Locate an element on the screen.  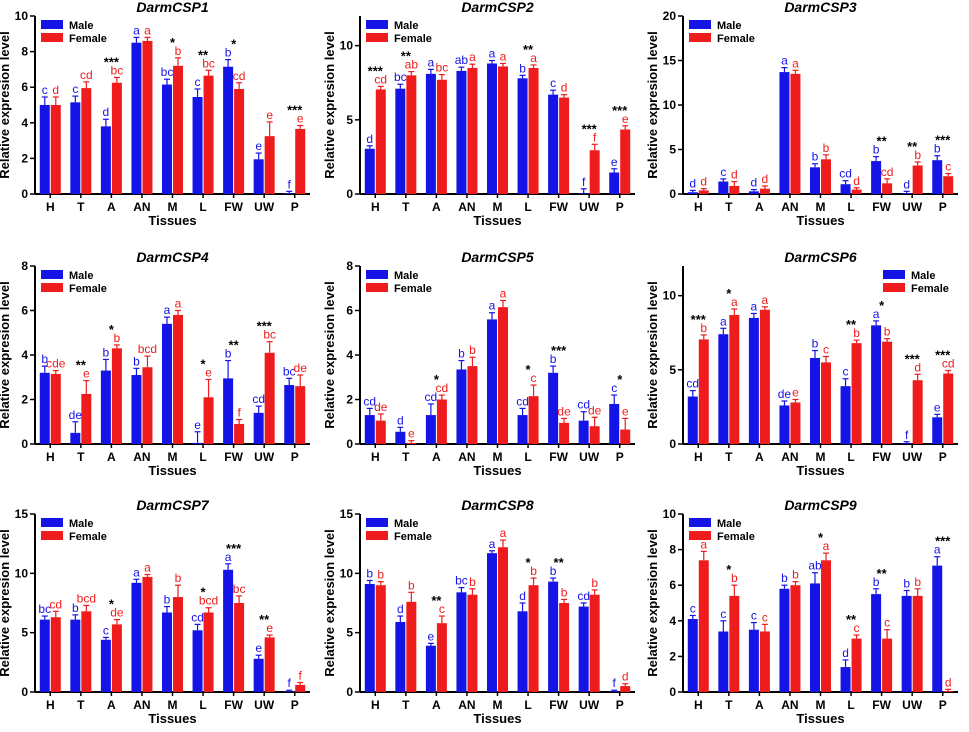
x-tick-label: UW is located at coordinates (912, 457).